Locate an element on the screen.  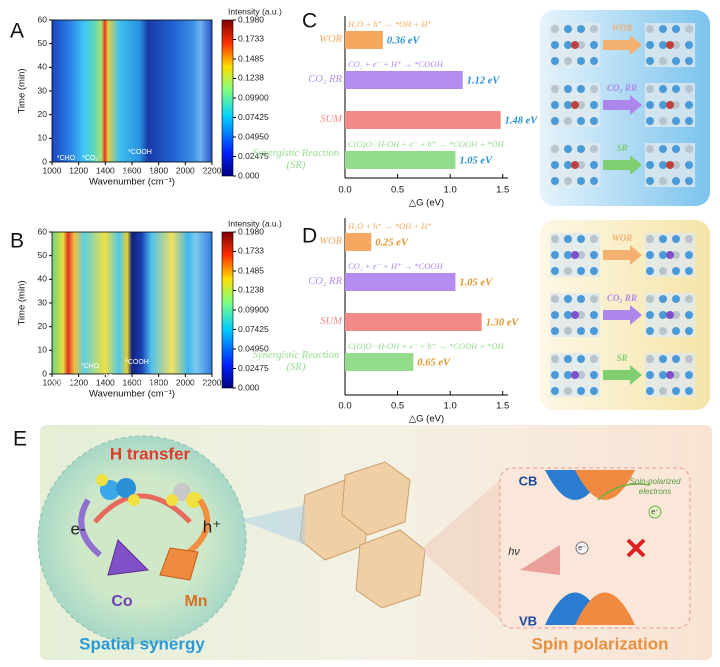
x-tick-label: 1200 is located at coordinates (78, 382).